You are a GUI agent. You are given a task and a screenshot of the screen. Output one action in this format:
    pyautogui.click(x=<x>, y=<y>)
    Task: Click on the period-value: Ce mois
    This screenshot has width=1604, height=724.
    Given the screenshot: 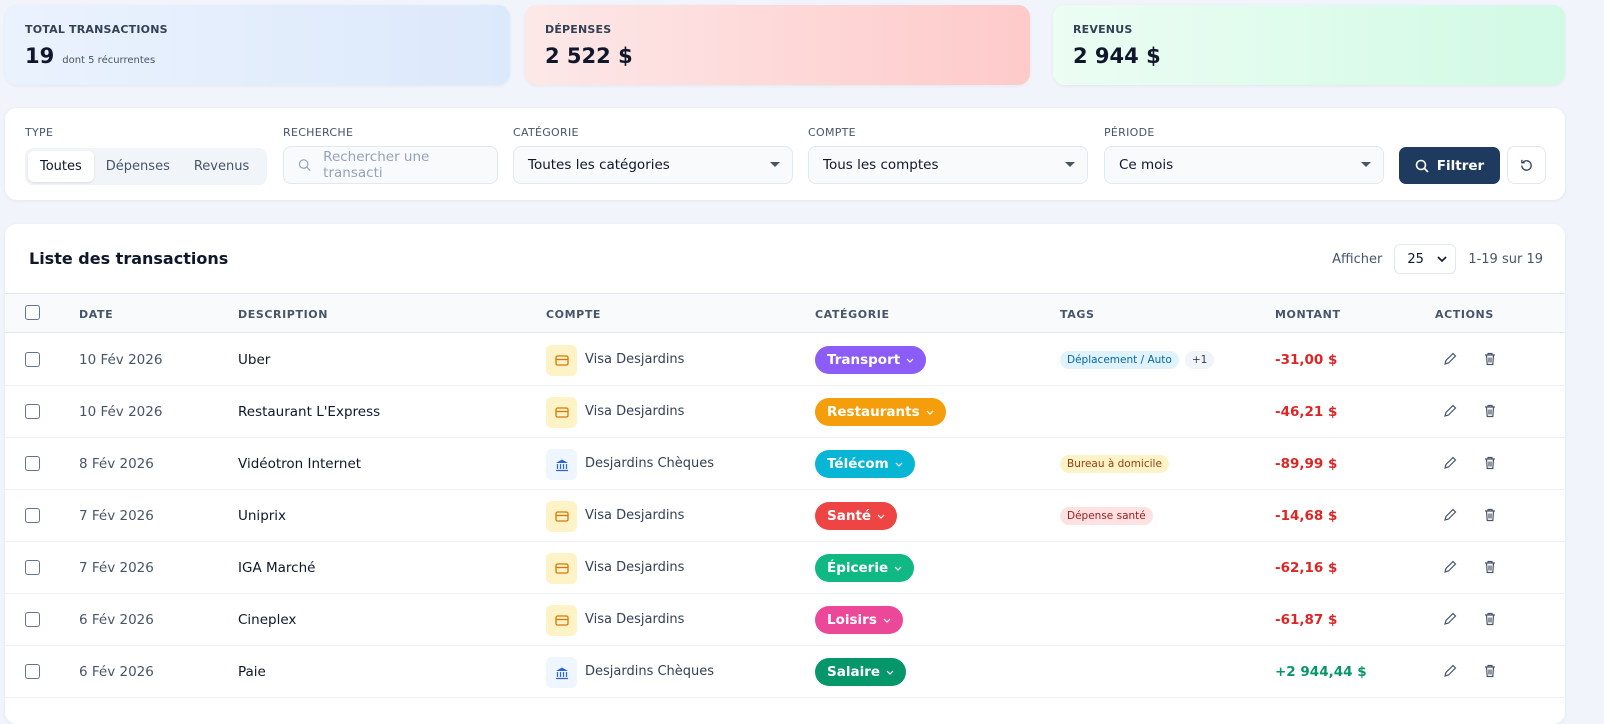 What is the action you would take?
    pyautogui.click(x=1146, y=165)
    